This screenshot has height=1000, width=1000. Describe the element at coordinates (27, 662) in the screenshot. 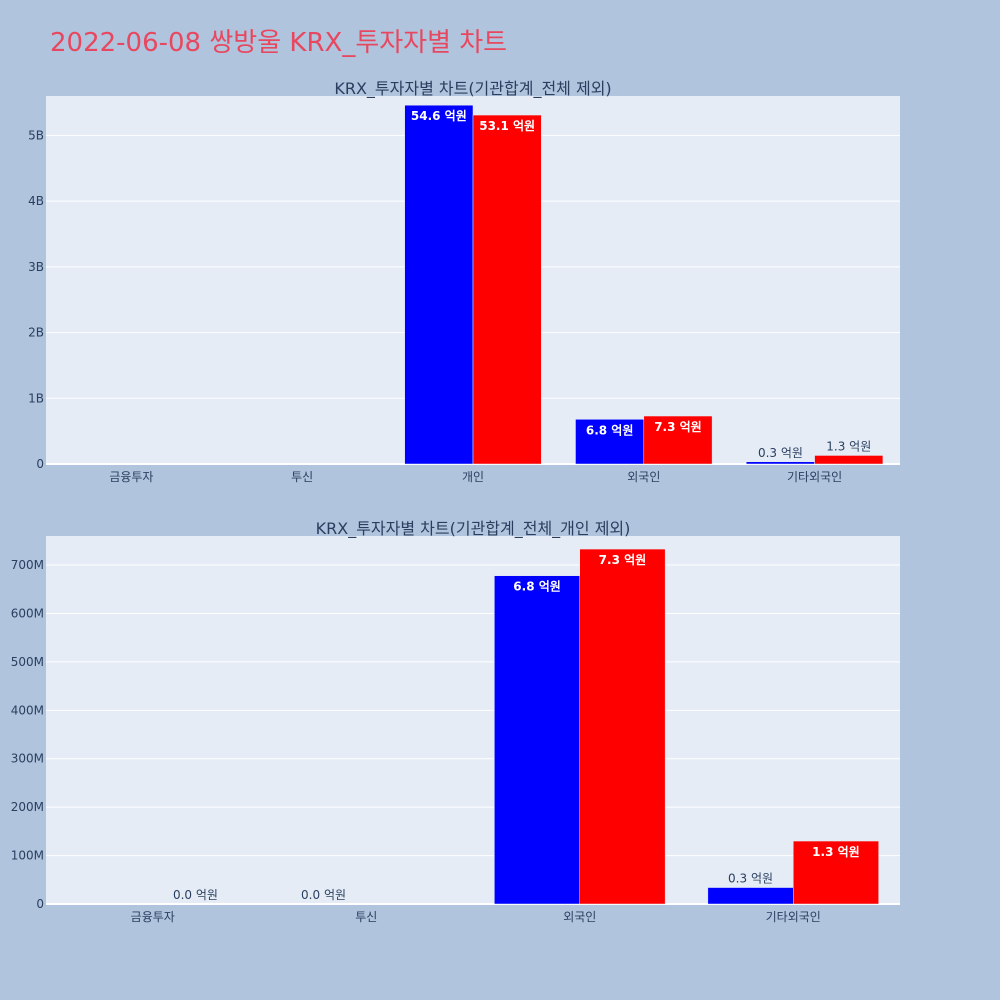

I see `y-tick-label: 500M` at that location.